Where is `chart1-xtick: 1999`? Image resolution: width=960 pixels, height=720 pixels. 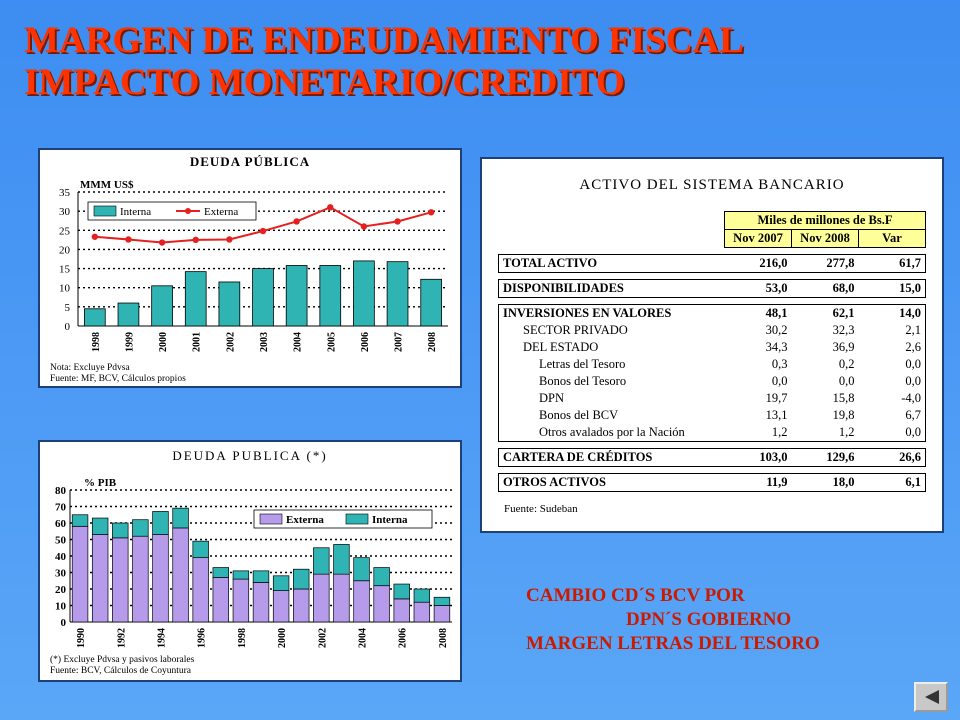
chart1-xtick: 1999 is located at coordinates (129, 342).